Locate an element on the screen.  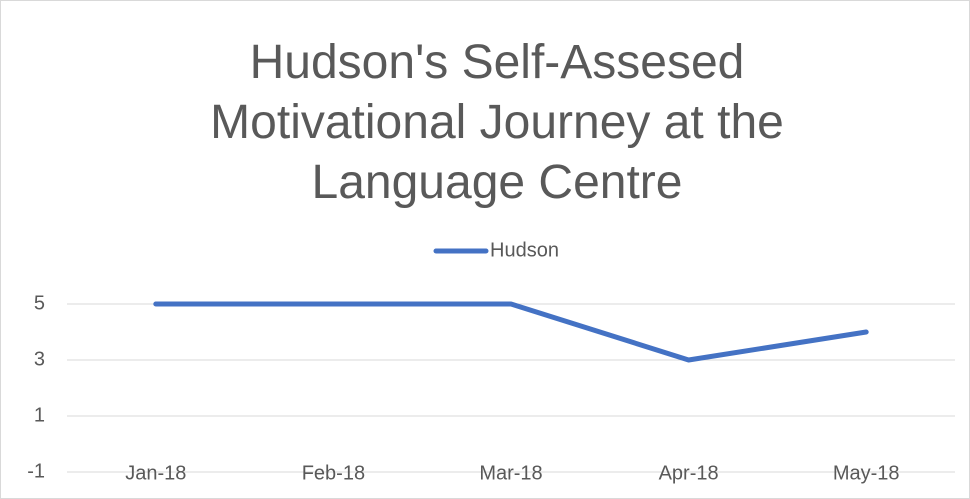
x-tick-label: May-18 is located at coordinates (866, 473).